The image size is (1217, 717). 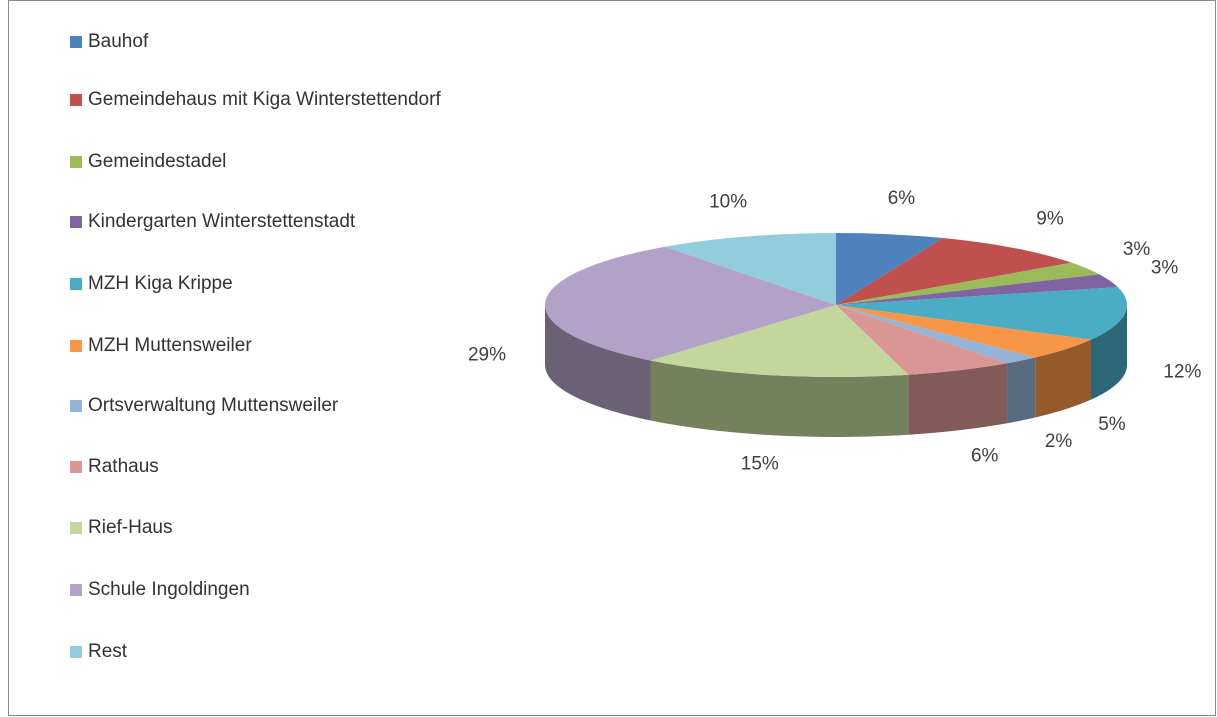 I want to click on data-label: 12%, so click(x=1182, y=372).